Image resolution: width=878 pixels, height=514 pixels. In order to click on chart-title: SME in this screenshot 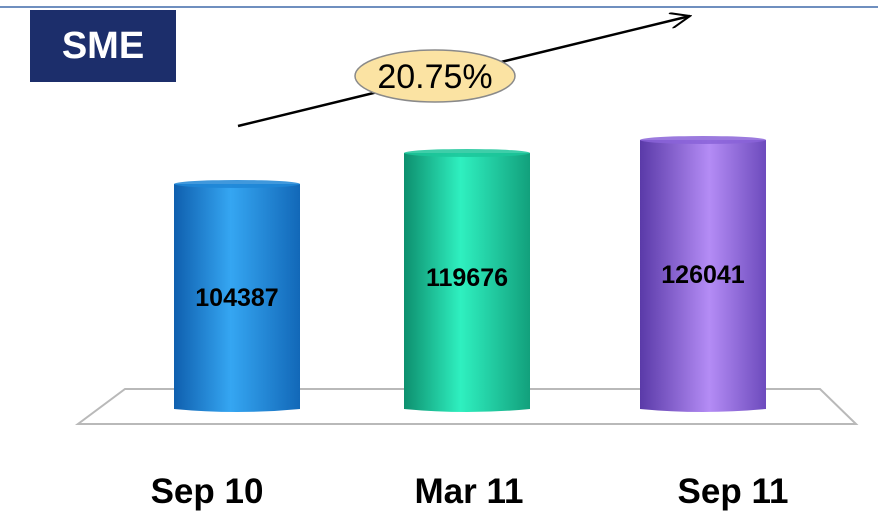, I will do `click(103, 46)`.